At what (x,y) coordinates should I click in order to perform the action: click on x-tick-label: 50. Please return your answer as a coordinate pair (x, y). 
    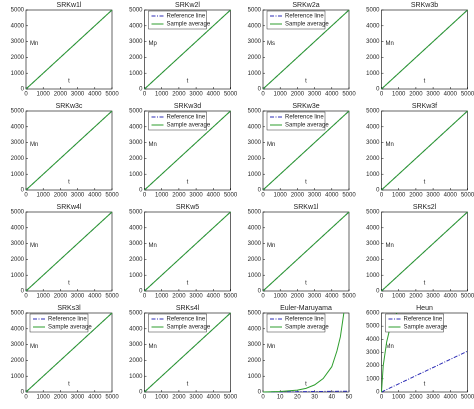
    Looking at the image, I should click on (349, 398).